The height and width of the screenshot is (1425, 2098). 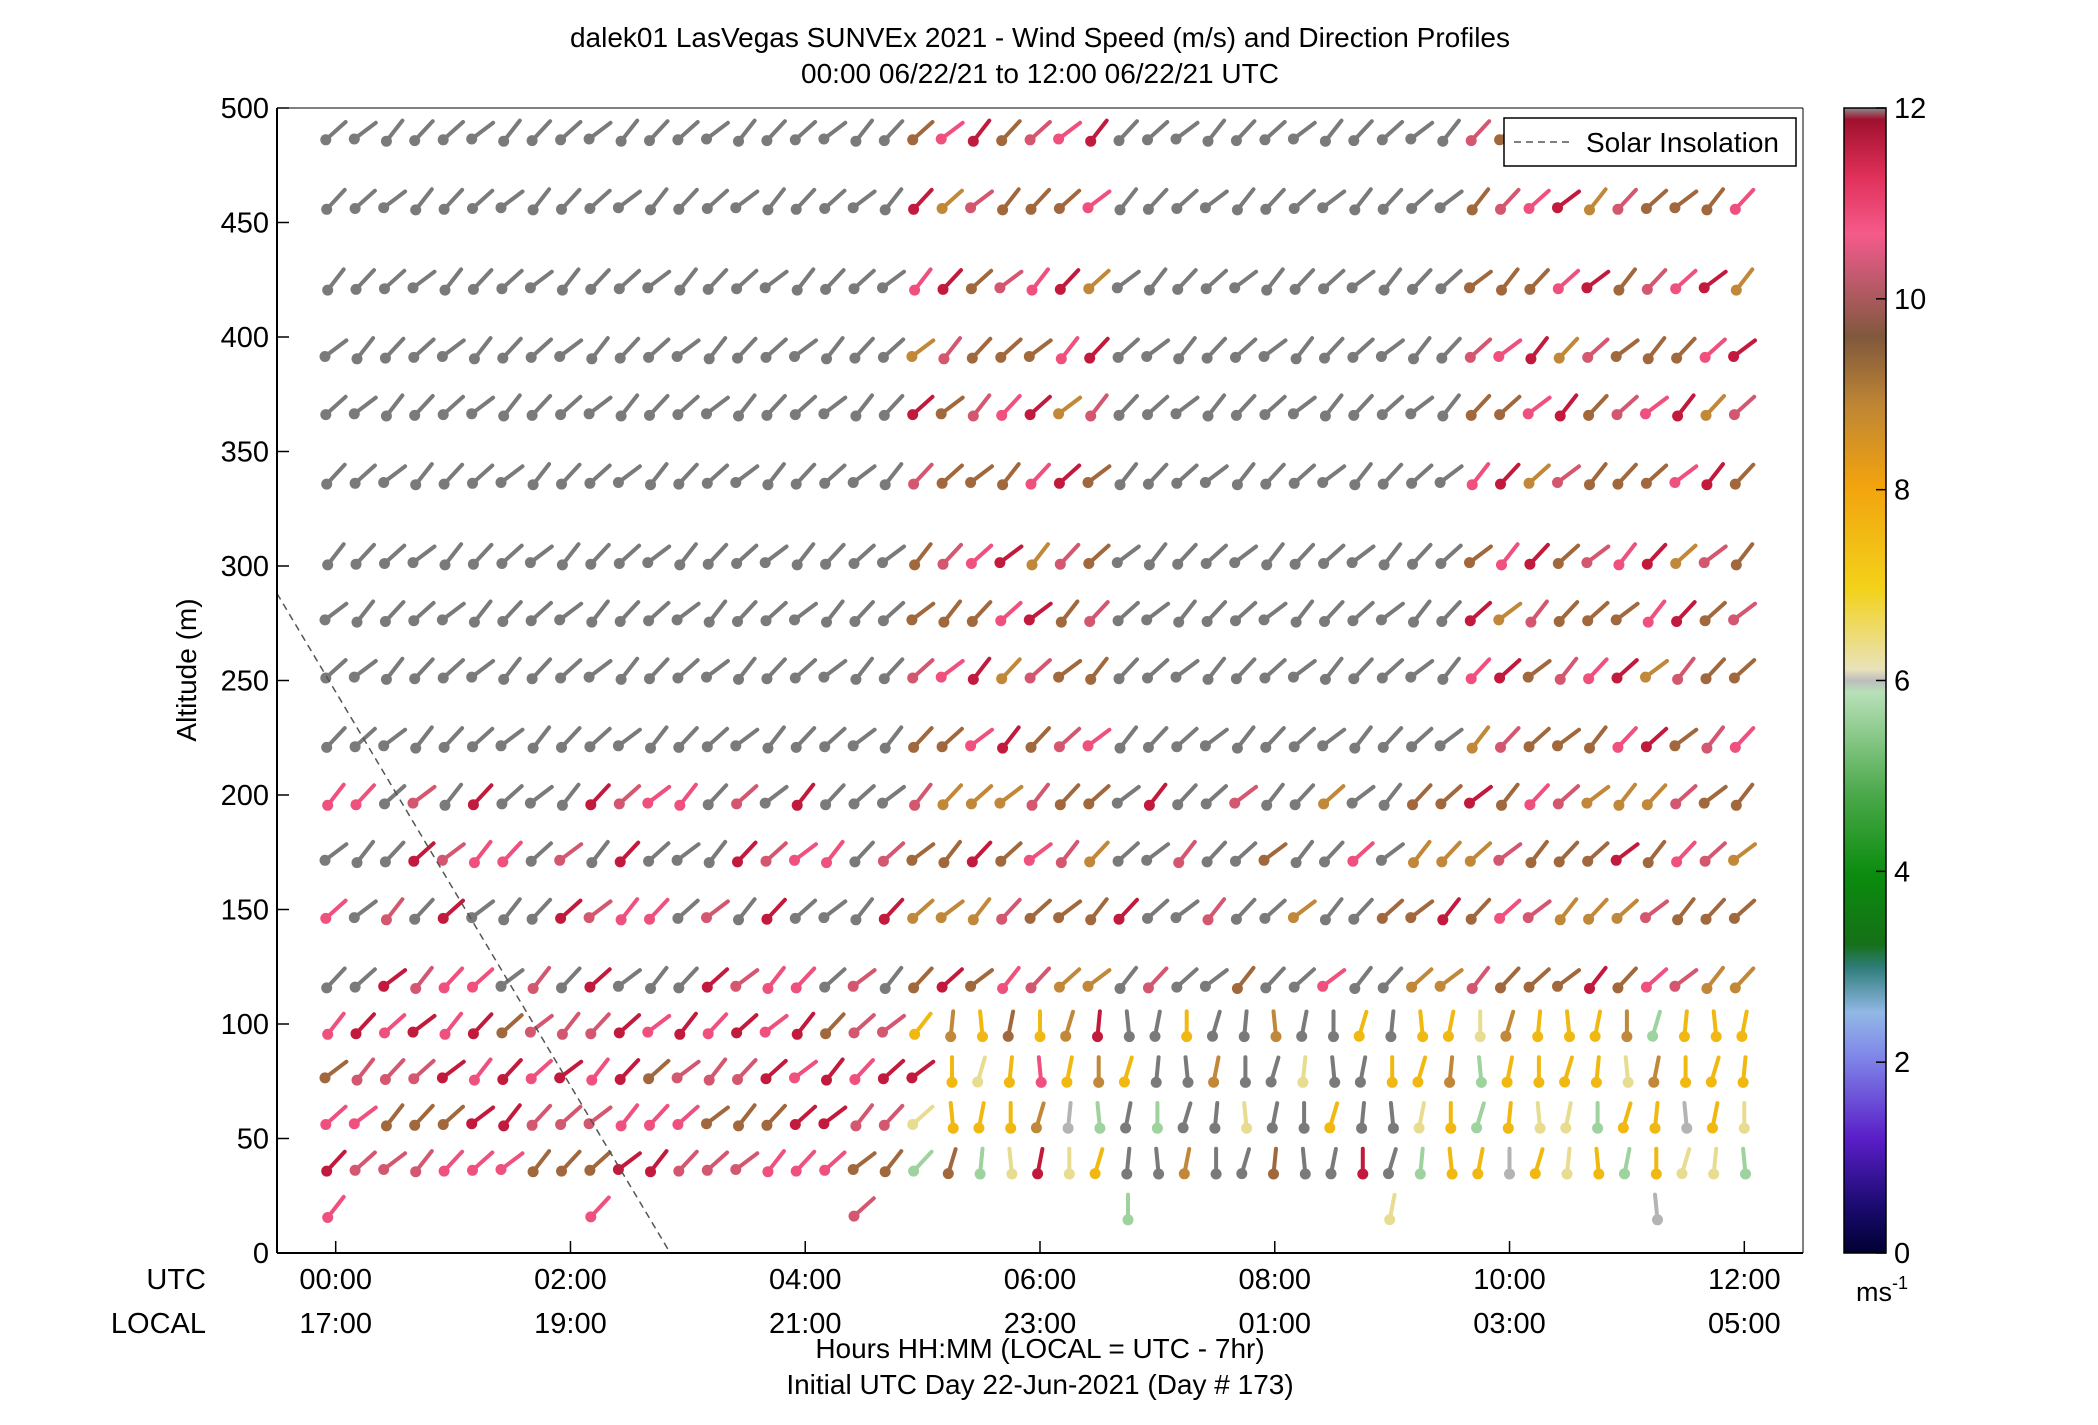 What do you see at coordinates (1509, 1280) in the screenshot?
I see `x-tick-label-utc: 10:00` at bounding box center [1509, 1280].